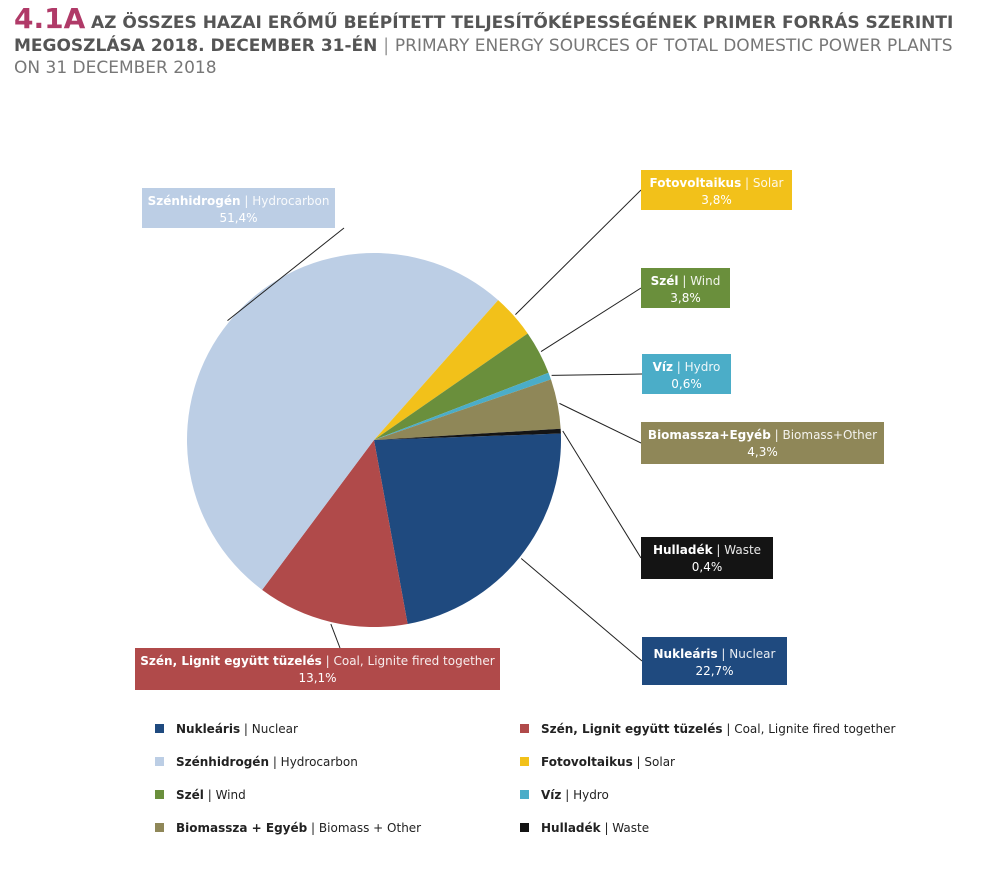  I want to click on leader-line-hydrocarbon, so click(286, 274).